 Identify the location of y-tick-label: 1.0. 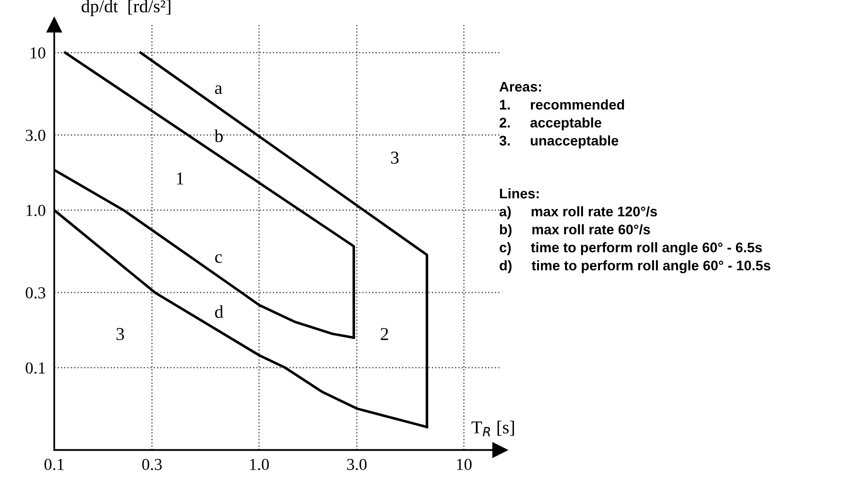
(36, 210).